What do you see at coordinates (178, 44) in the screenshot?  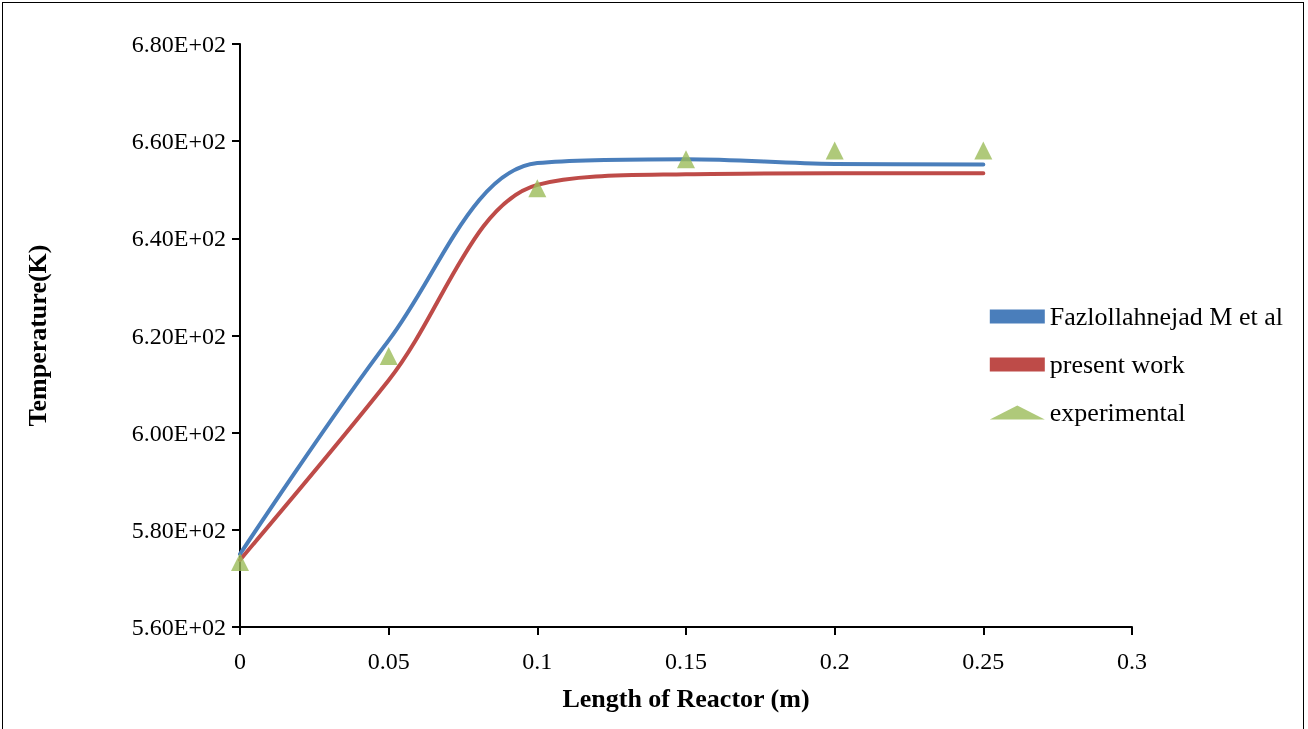 I see `y-tick-label: 6.80E+02` at bounding box center [178, 44].